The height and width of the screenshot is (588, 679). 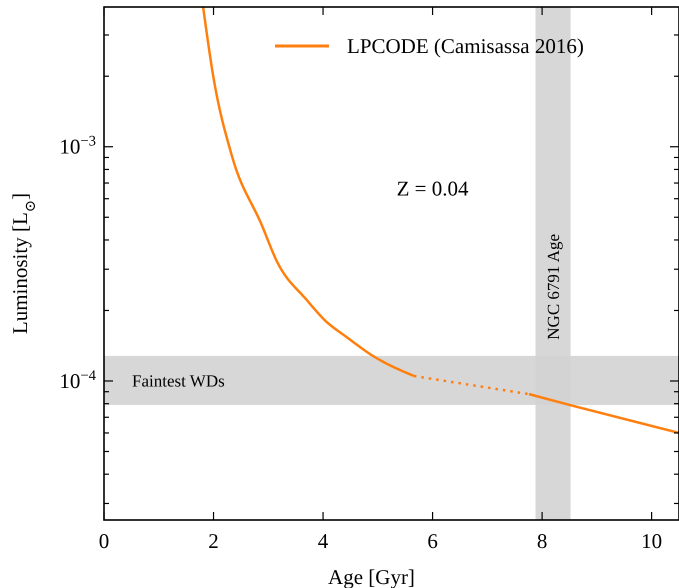 What do you see at coordinates (213, 541) in the screenshot?
I see `x-tick-label: 2` at bounding box center [213, 541].